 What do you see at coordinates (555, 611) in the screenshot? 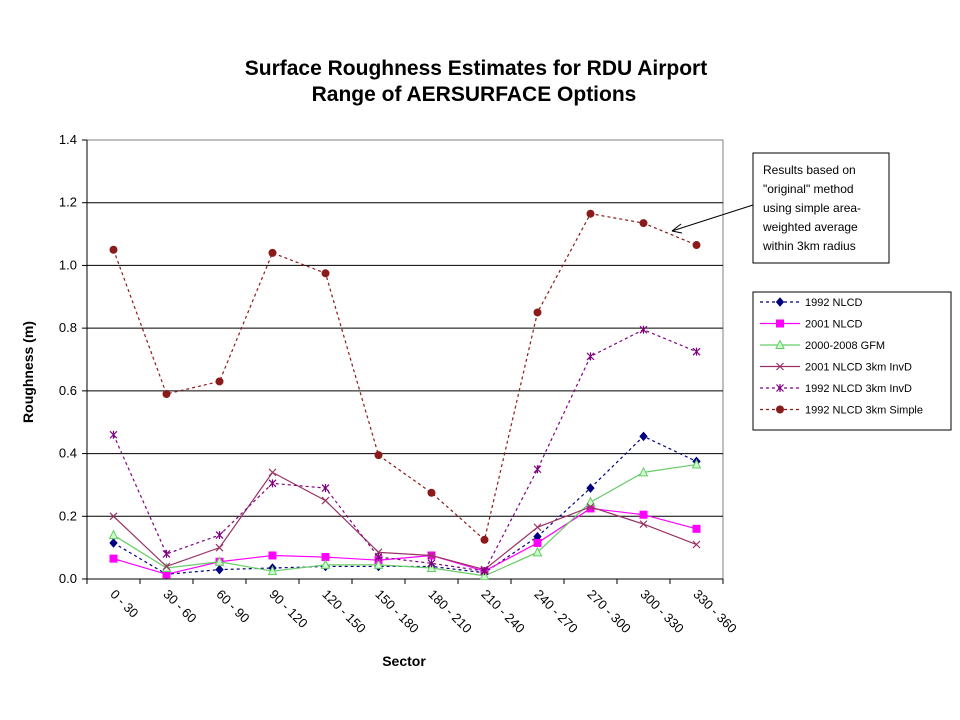
I see `x-tick-label: 240 - 270` at bounding box center [555, 611].